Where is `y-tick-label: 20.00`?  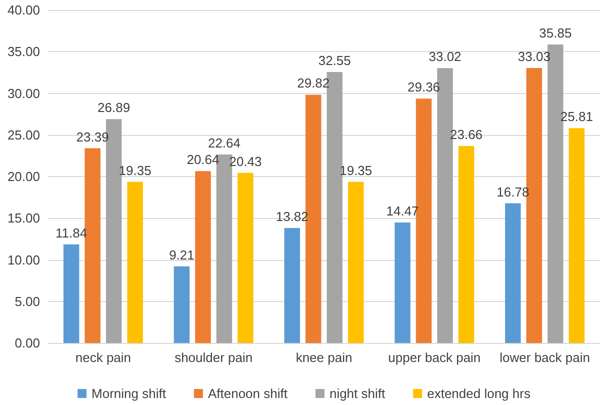
y-tick-label: 20.00 is located at coordinates (23, 176).